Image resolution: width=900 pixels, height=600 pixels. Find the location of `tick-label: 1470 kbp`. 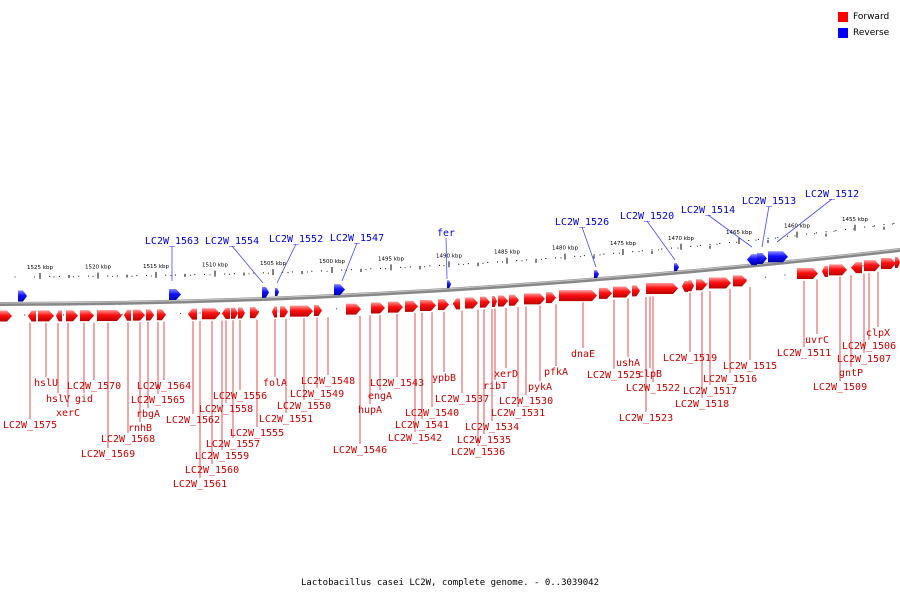

tick-label: 1470 kbp is located at coordinates (681, 239).